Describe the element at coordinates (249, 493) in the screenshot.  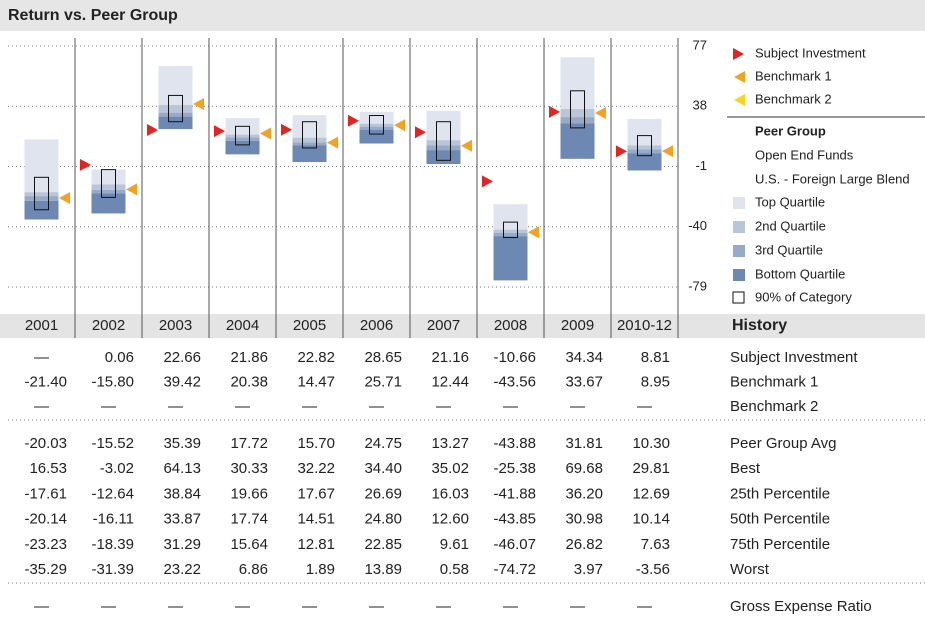
I see `table-cell: 19.66` at that location.